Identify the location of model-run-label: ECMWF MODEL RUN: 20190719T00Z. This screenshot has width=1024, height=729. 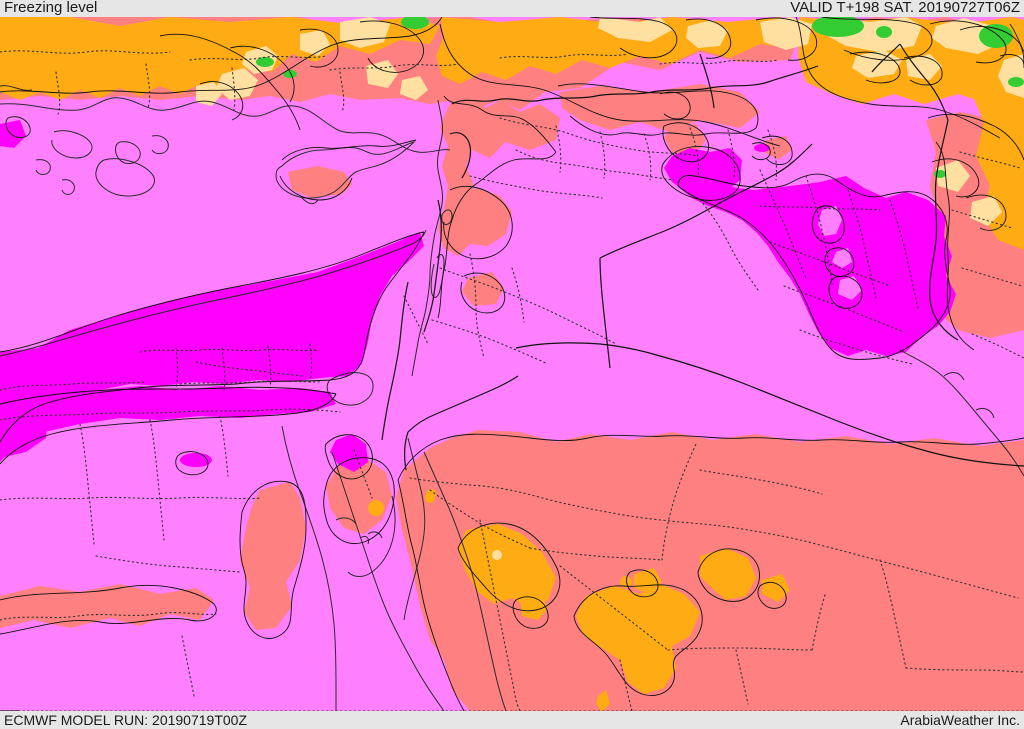
(125, 720).